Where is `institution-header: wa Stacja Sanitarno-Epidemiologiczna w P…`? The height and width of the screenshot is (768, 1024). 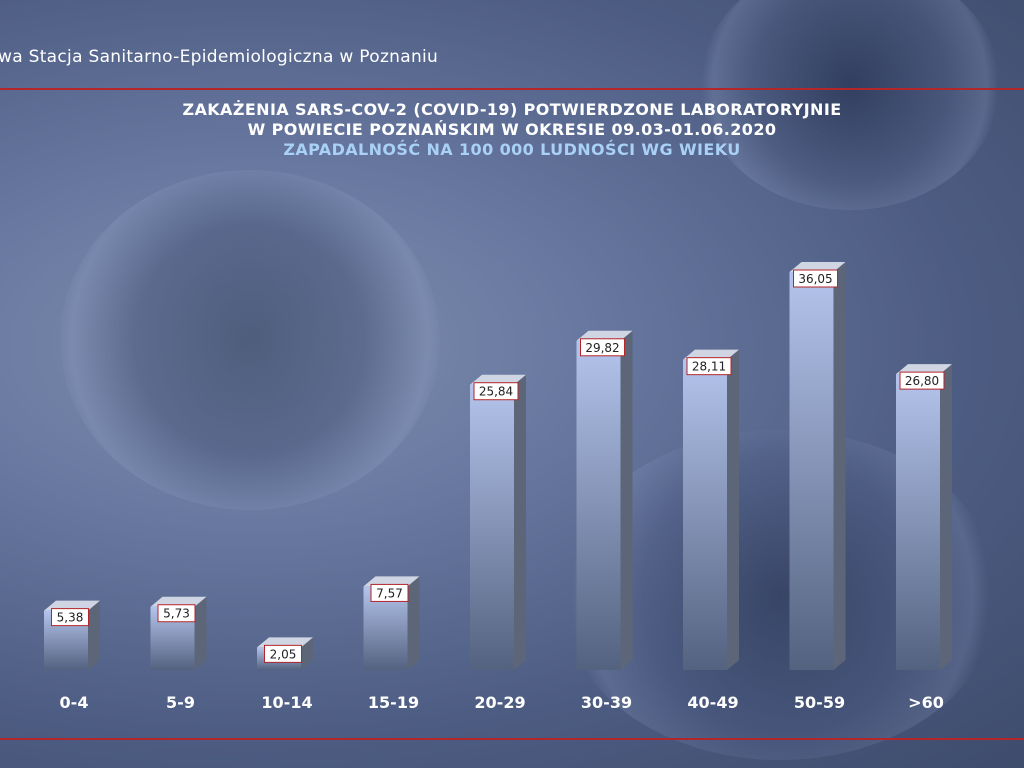 institution-header: wa Stacja Sanitarno-Epidemiologiczna w P… is located at coordinates (219, 57).